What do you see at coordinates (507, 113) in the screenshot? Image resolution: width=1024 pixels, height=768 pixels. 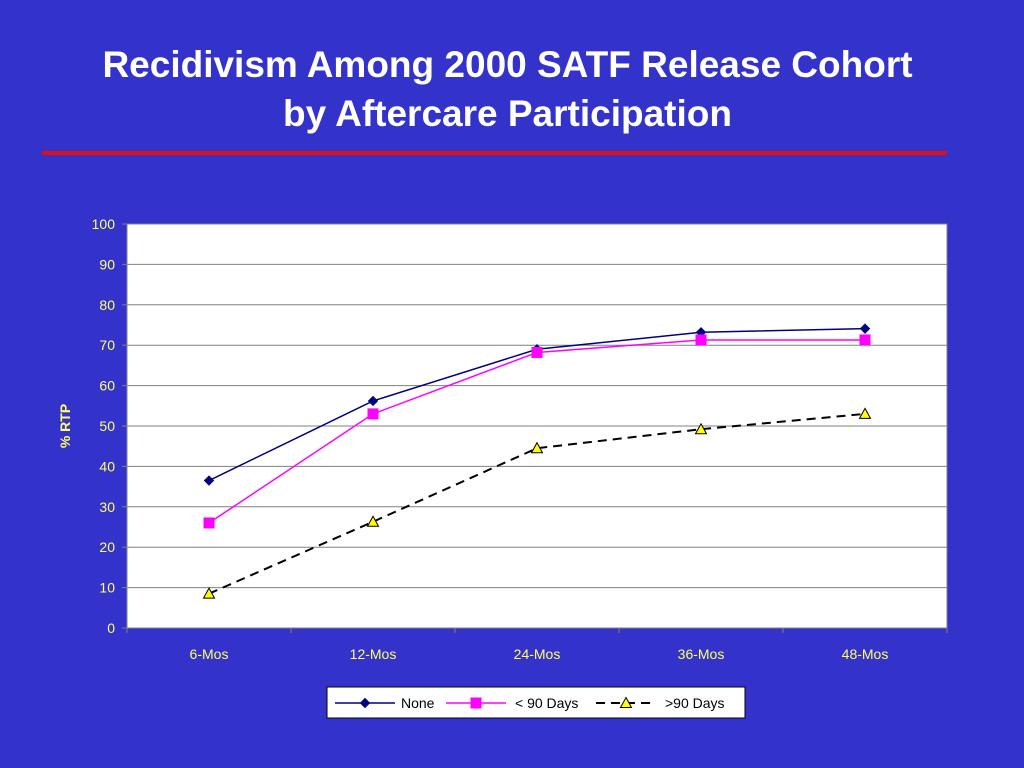 I see `title-line-2: by Aftercare Participation` at bounding box center [507, 113].